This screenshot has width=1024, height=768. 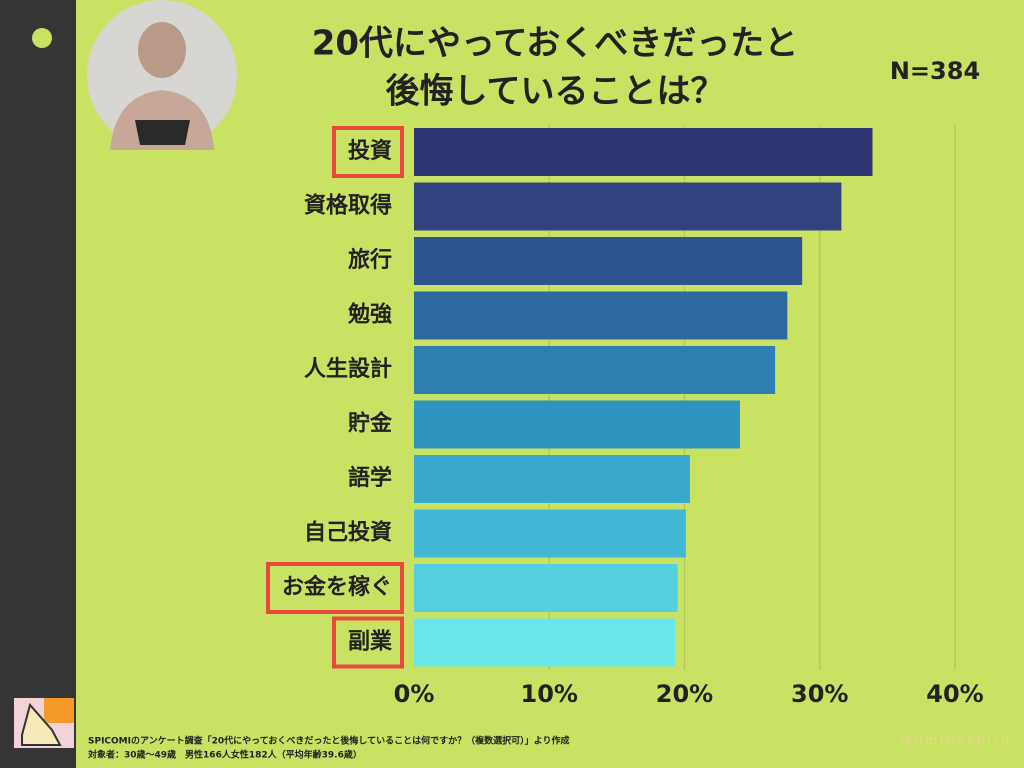 What do you see at coordinates (348, 533) in the screenshot?
I see `y-tick-label: 自己投資` at bounding box center [348, 533].